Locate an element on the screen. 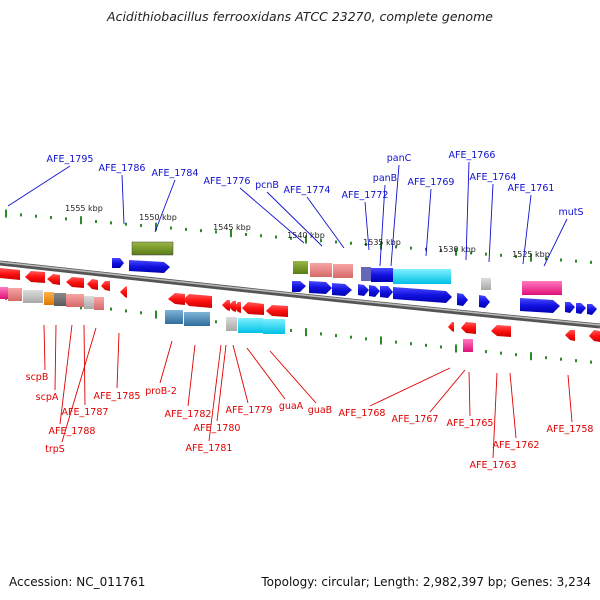 The height and width of the screenshot is (600, 600). scale-label: 1550 kbp is located at coordinates (158, 217).